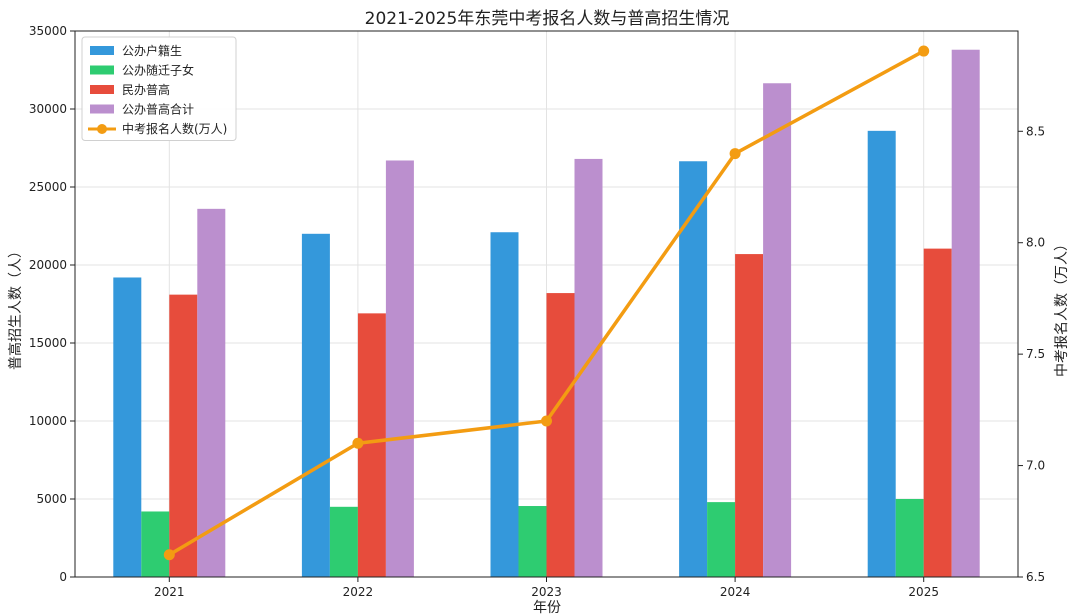 This screenshot has height=614, width=1080. Describe the element at coordinates (735, 592) in the screenshot. I see `x-tick-label-2024: 2024` at that location.